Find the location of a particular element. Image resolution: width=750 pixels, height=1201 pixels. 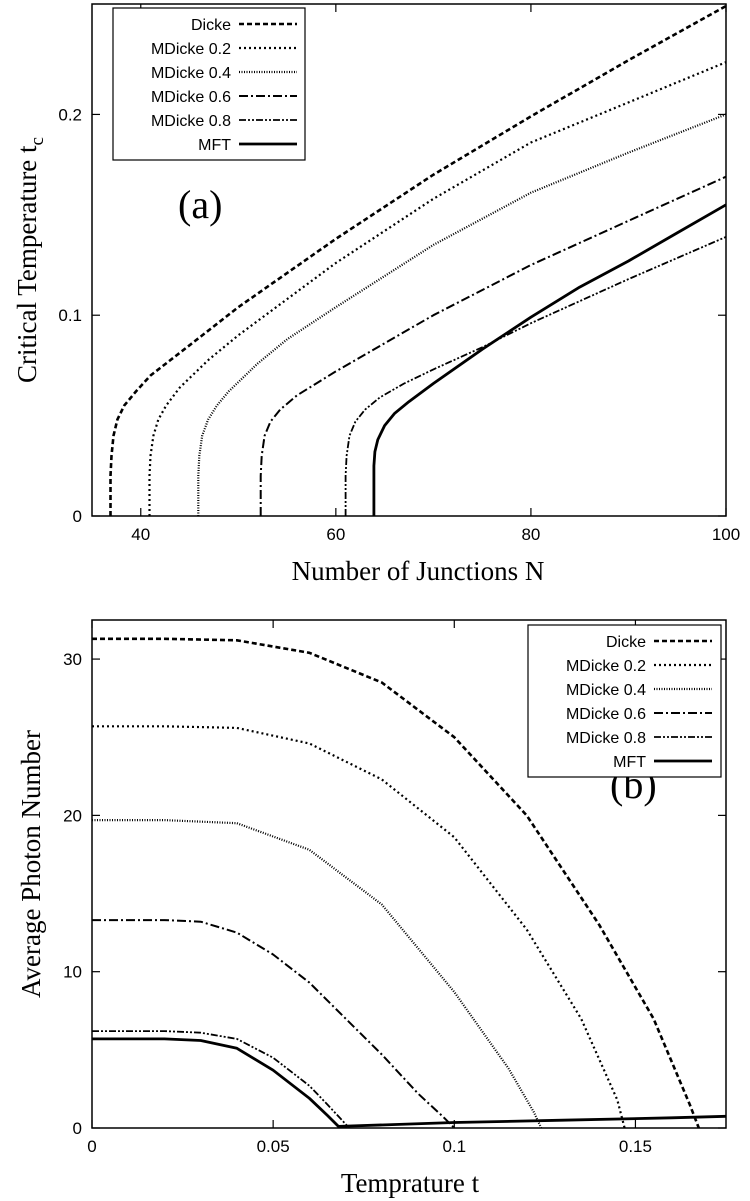

panel-a-legend-box is located at coordinates (209, 84).